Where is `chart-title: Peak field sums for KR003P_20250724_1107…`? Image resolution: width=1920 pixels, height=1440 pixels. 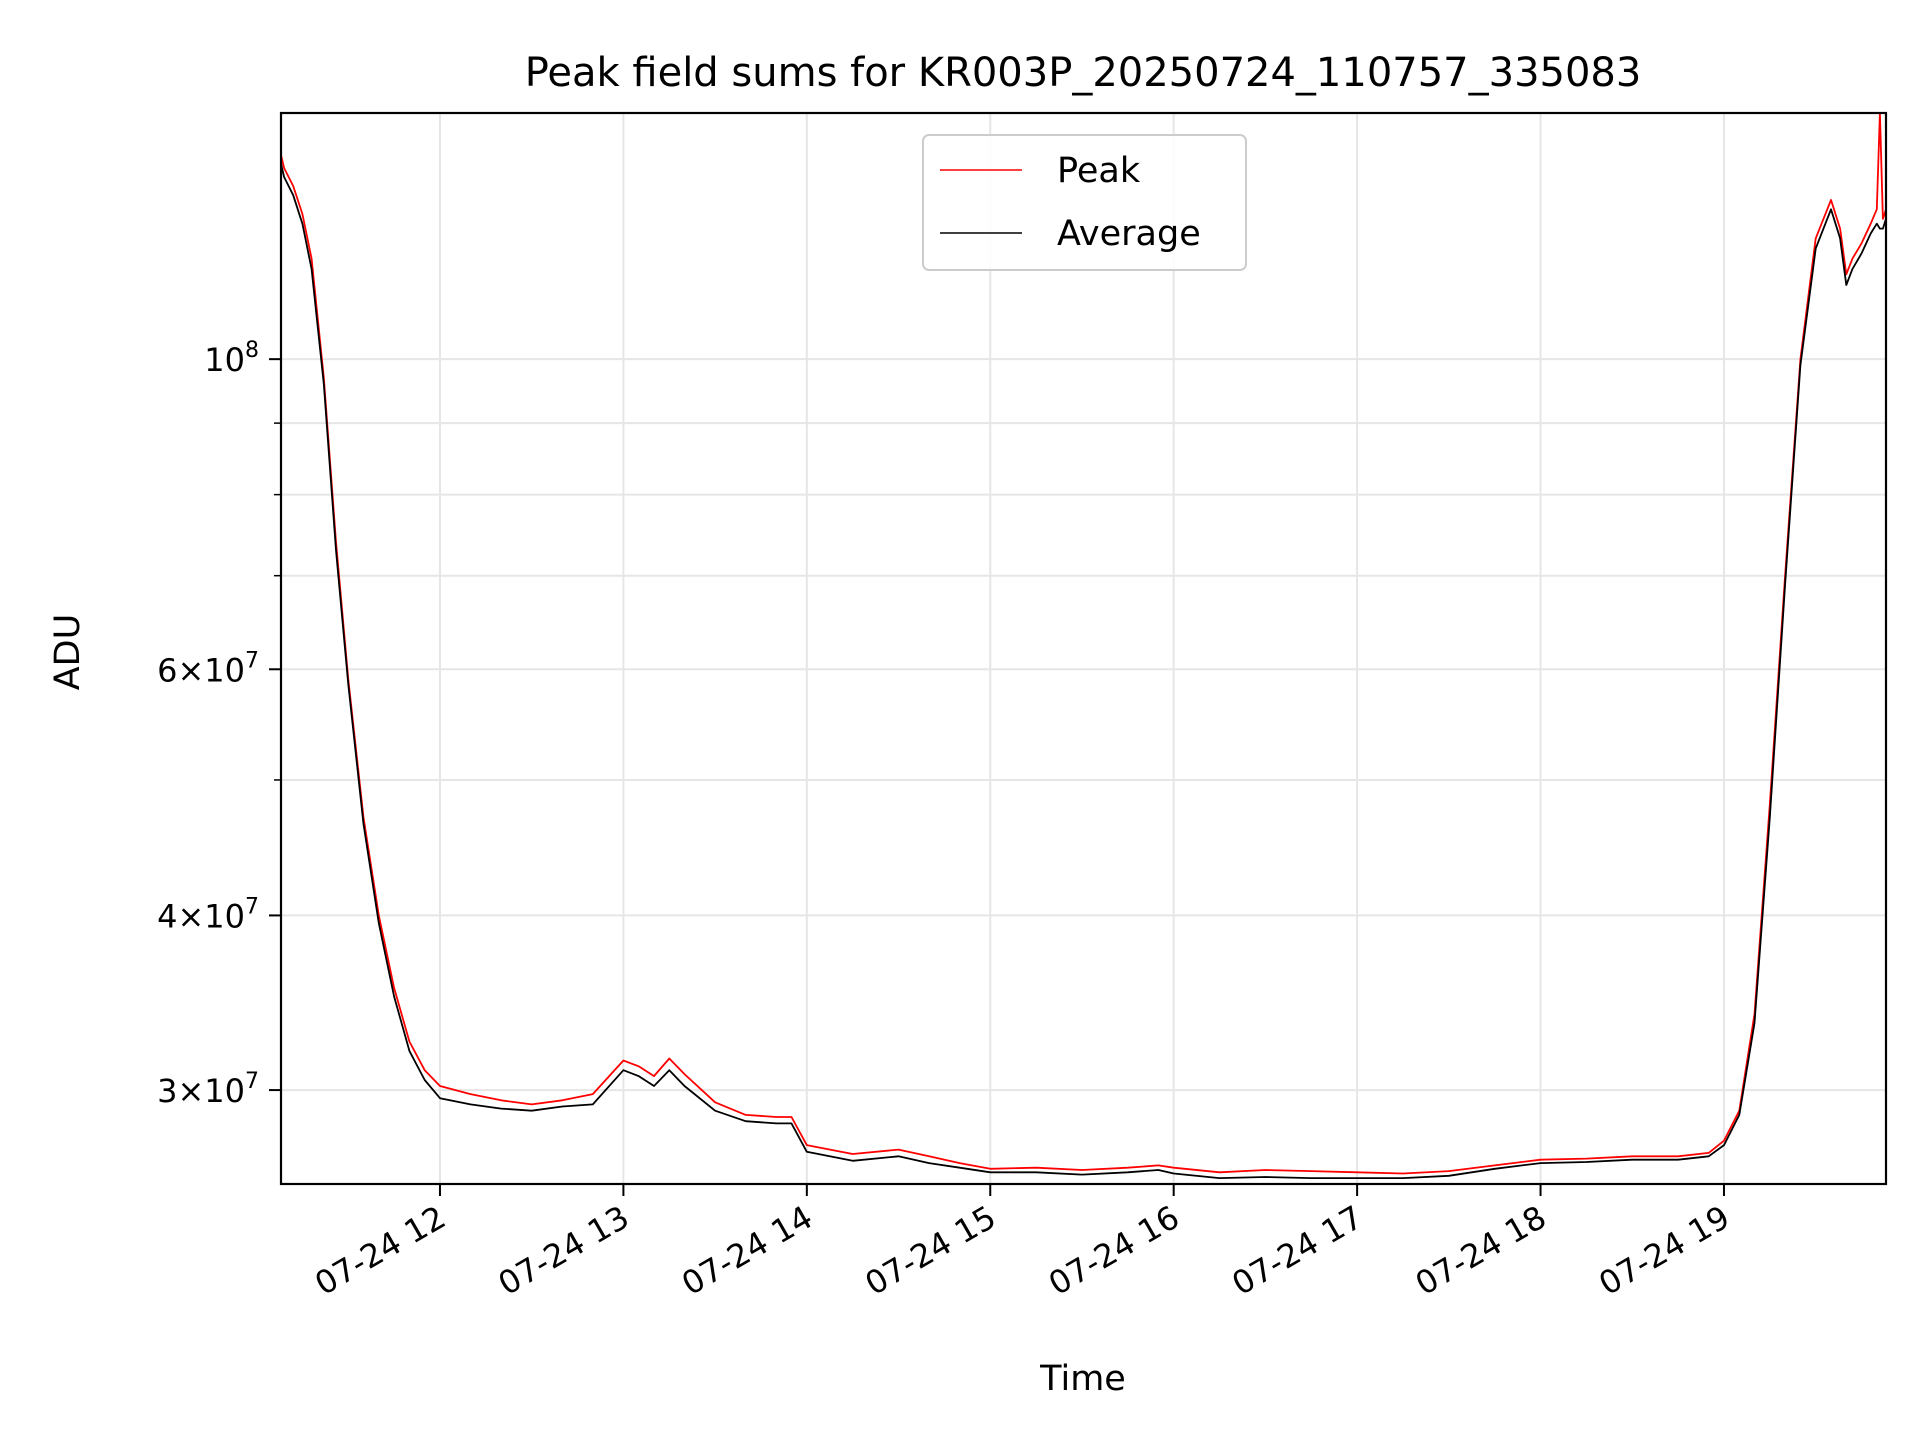 chart-title: Peak field sums for KR003P_20250724_1107… is located at coordinates (1083, 73).